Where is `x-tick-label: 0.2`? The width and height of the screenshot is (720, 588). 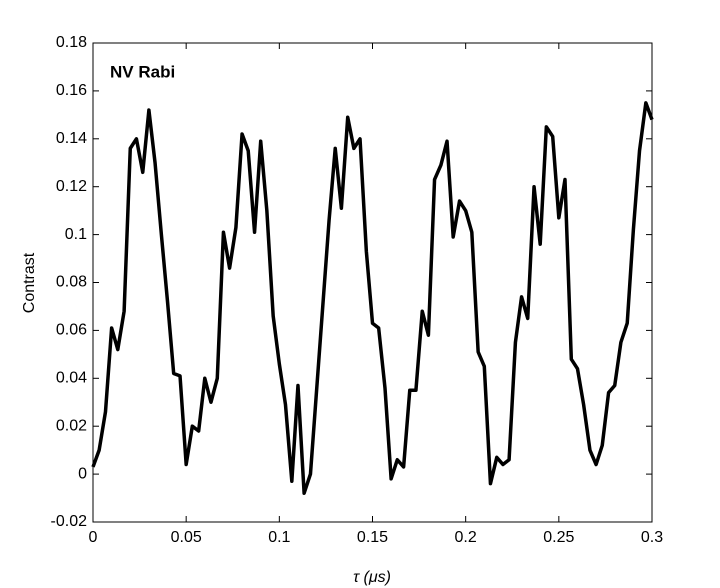 x-tick-label: 0.2 is located at coordinates (466, 537).